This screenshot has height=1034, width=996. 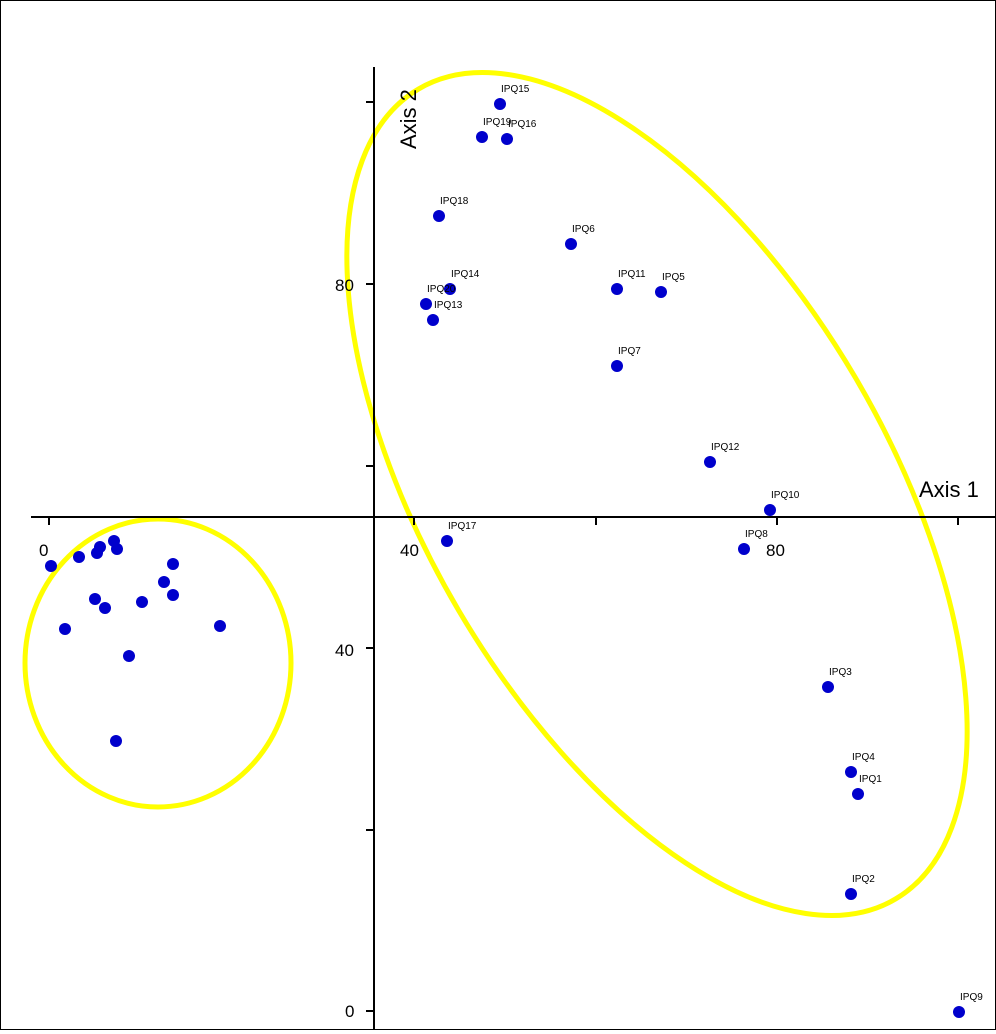 What do you see at coordinates (522, 124) in the screenshot?
I see `point-label: IPQ16` at bounding box center [522, 124].